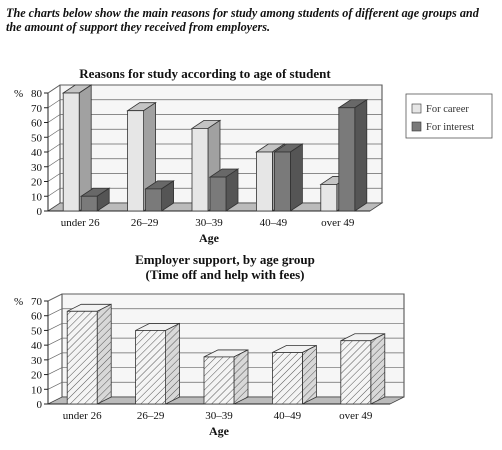 Image resolution: width=502 pixels, height=450 pixels. What do you see at coordinates (361, 155) in the screenshot?
I see `chart-1-bar-interest-4-side` at bounding box center [361, 155].